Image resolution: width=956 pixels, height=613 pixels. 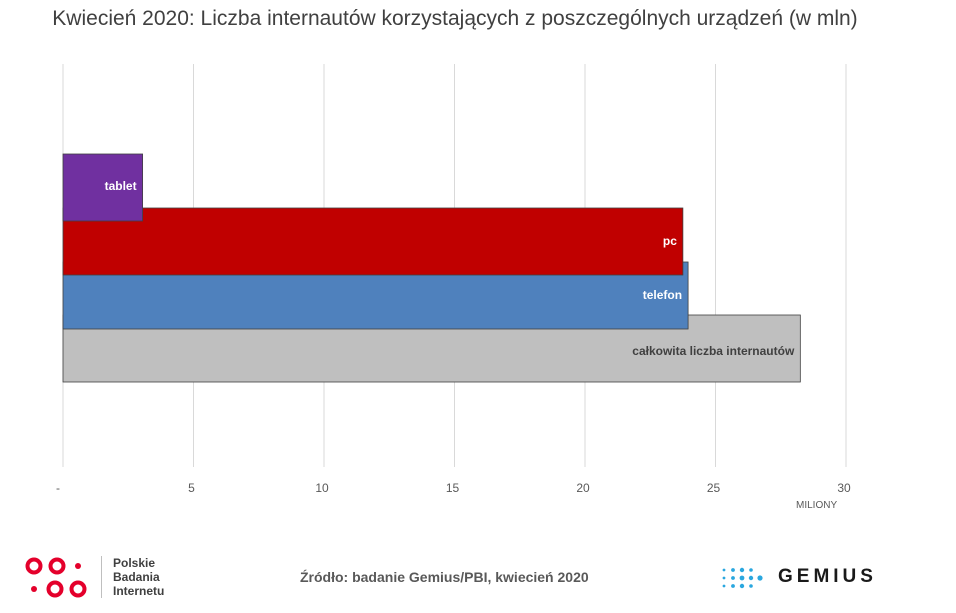 I want to click on pbi-line-1: Polskie, so click(x=134, y=563).